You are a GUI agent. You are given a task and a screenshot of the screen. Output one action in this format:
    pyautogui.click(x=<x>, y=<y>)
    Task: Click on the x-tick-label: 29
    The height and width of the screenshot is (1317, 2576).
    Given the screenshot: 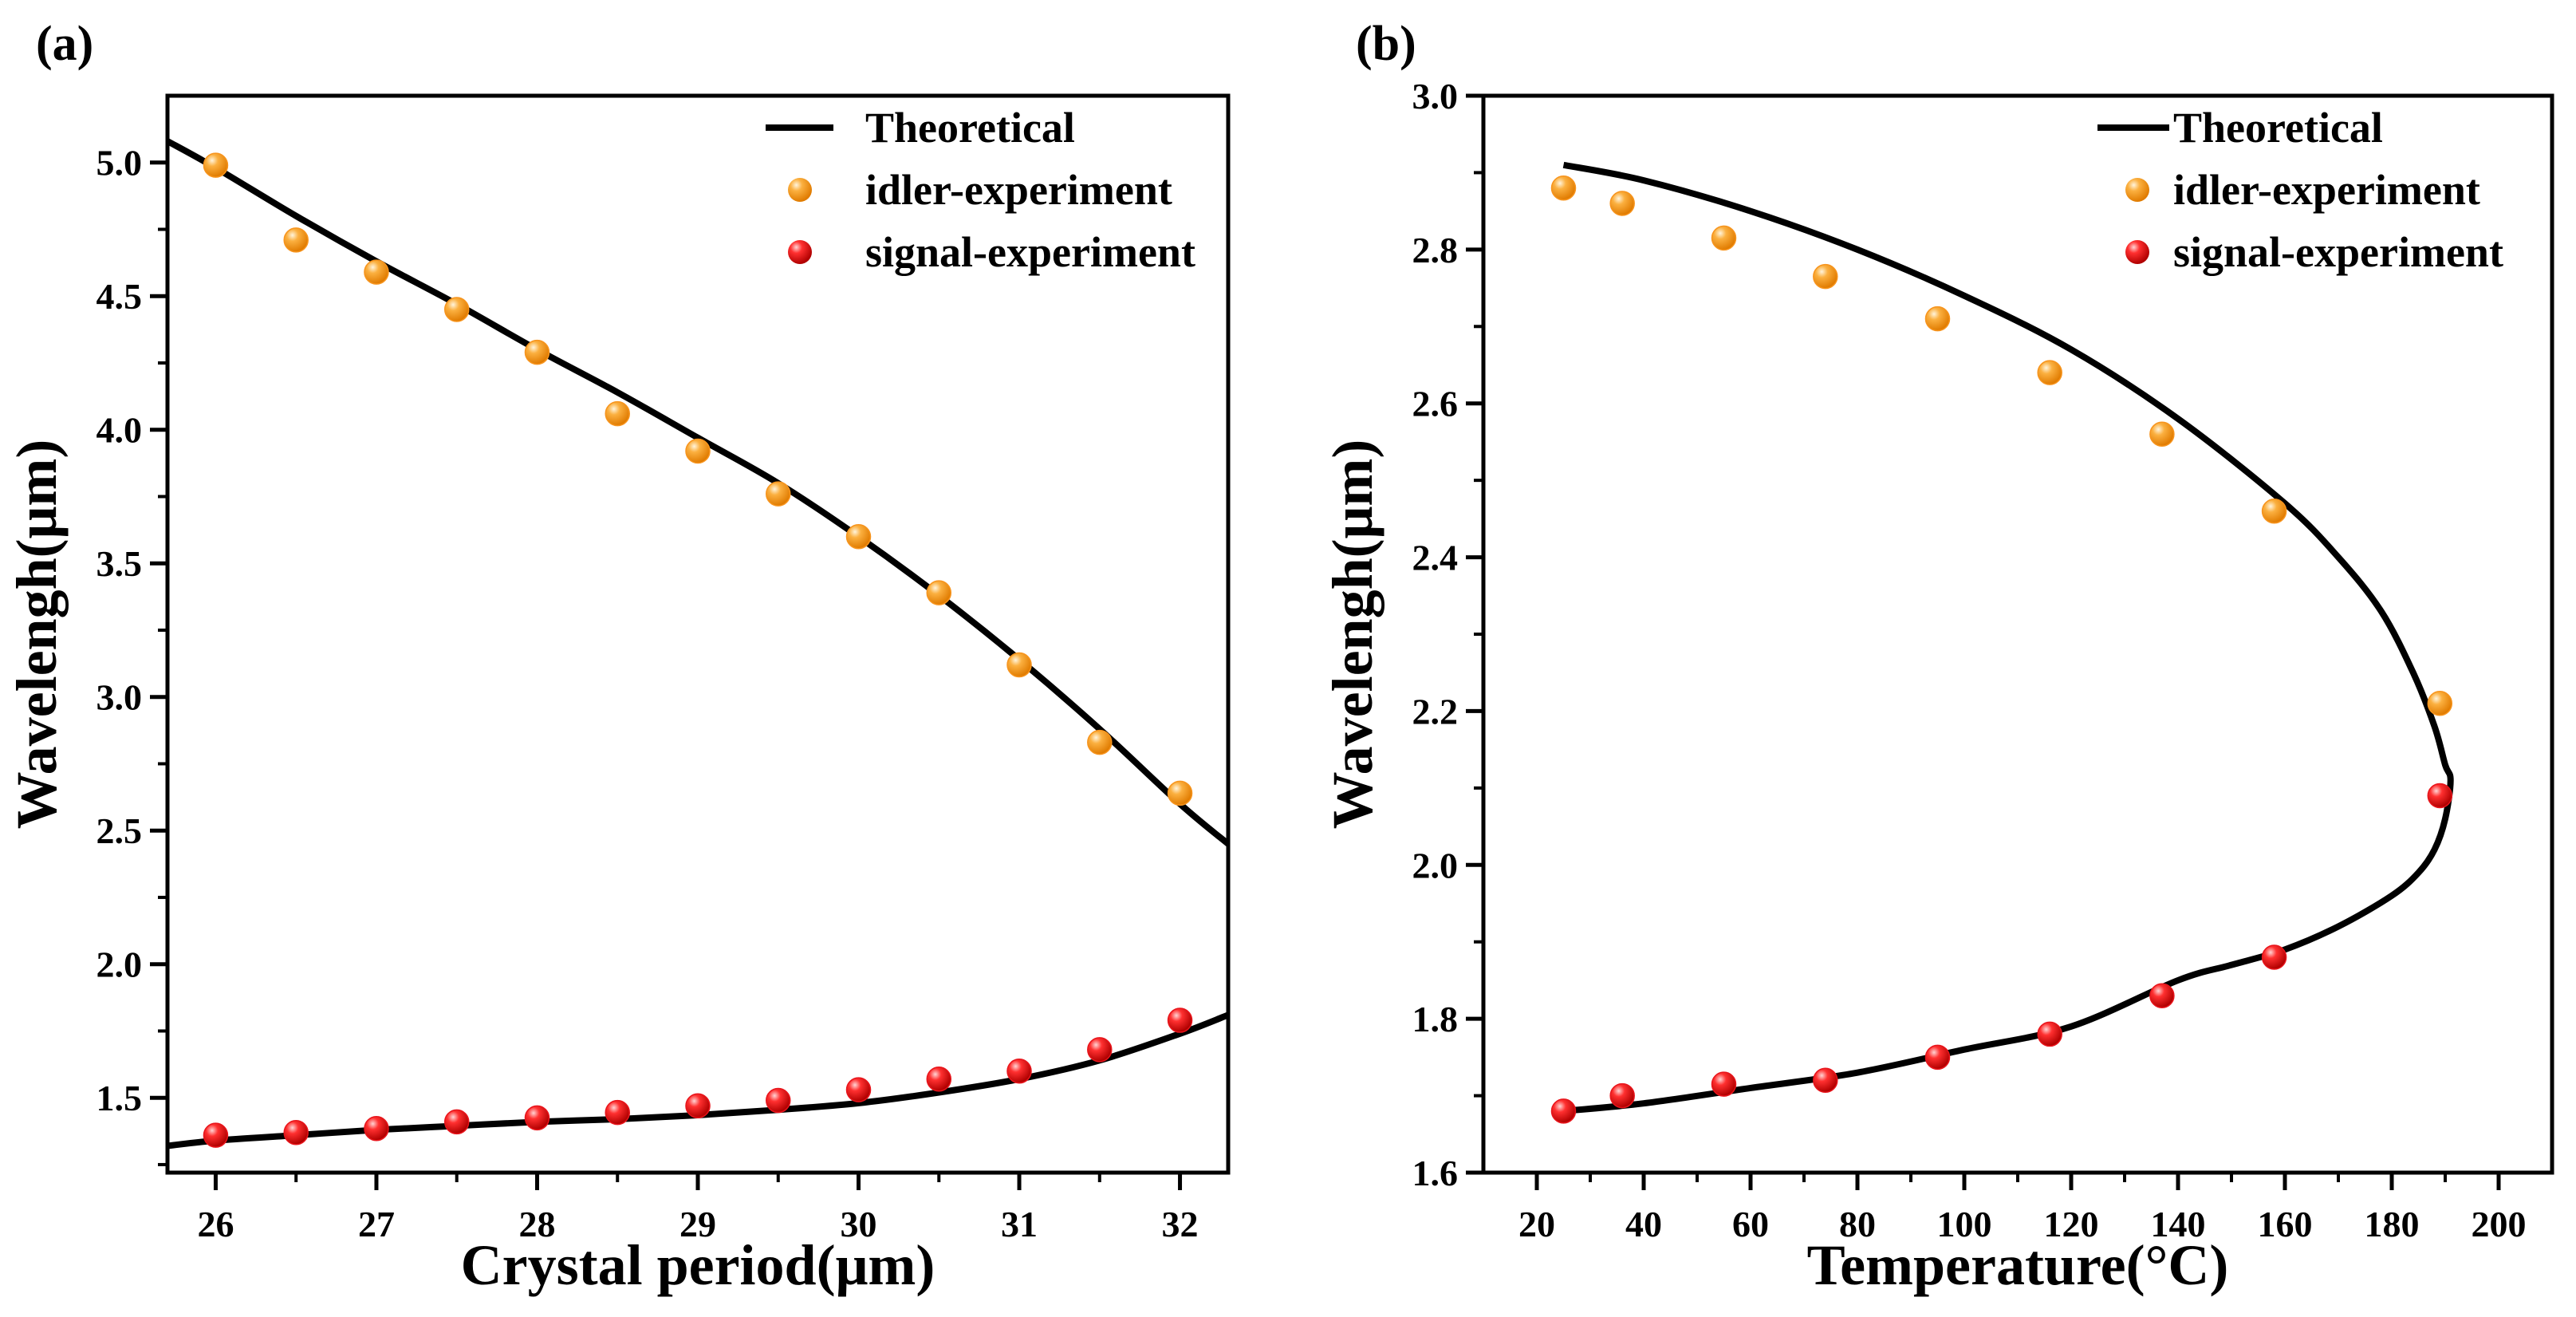 What is the action you would take?
    pyautogui.click(x=697, y=1224)
    